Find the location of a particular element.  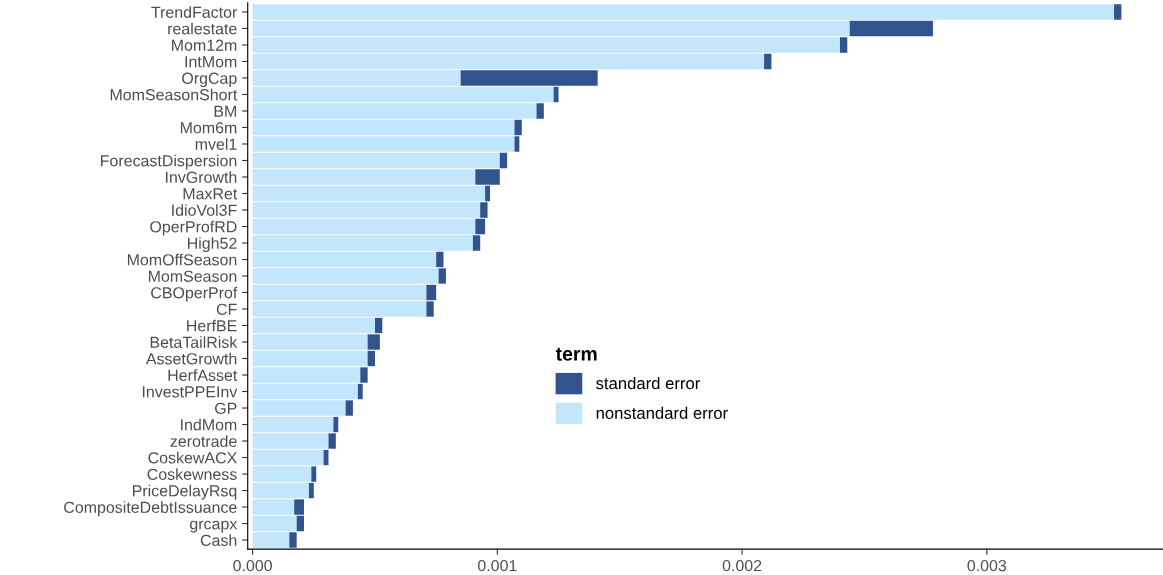

y-tick-label: grcapx is located at coordinates (214, 526).